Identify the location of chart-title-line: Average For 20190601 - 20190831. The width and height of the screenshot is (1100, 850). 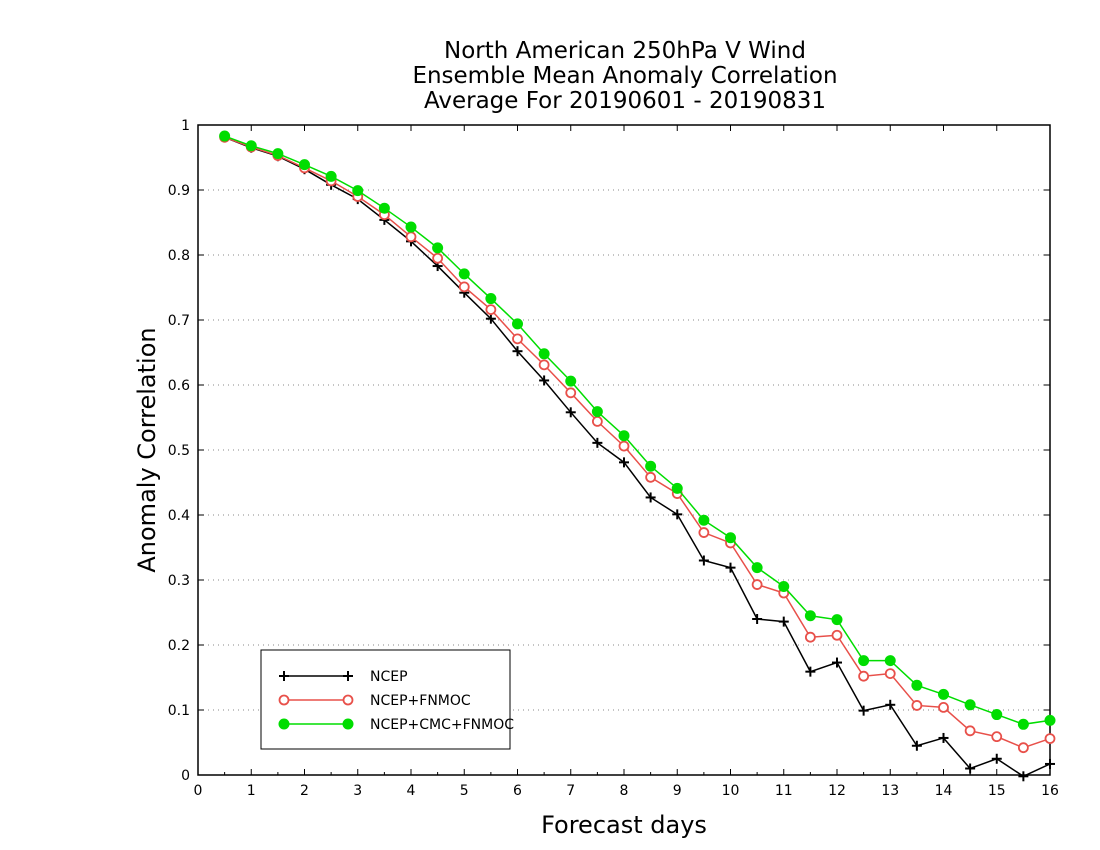
(625, 101).